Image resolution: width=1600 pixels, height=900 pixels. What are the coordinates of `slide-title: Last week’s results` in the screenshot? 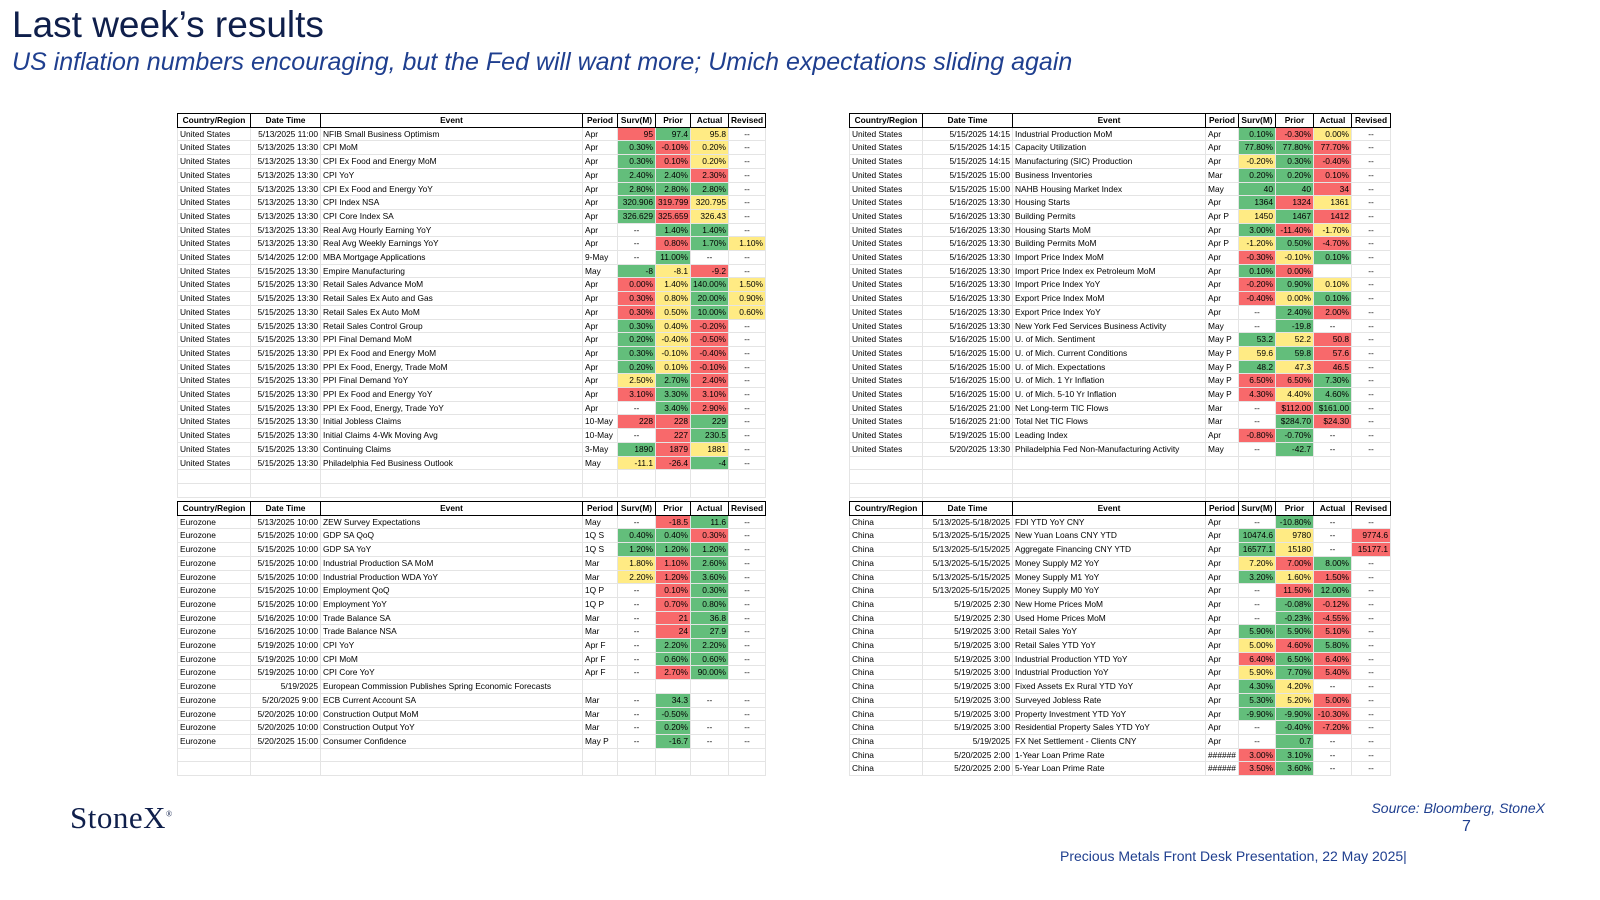 It's located at (168, 24).